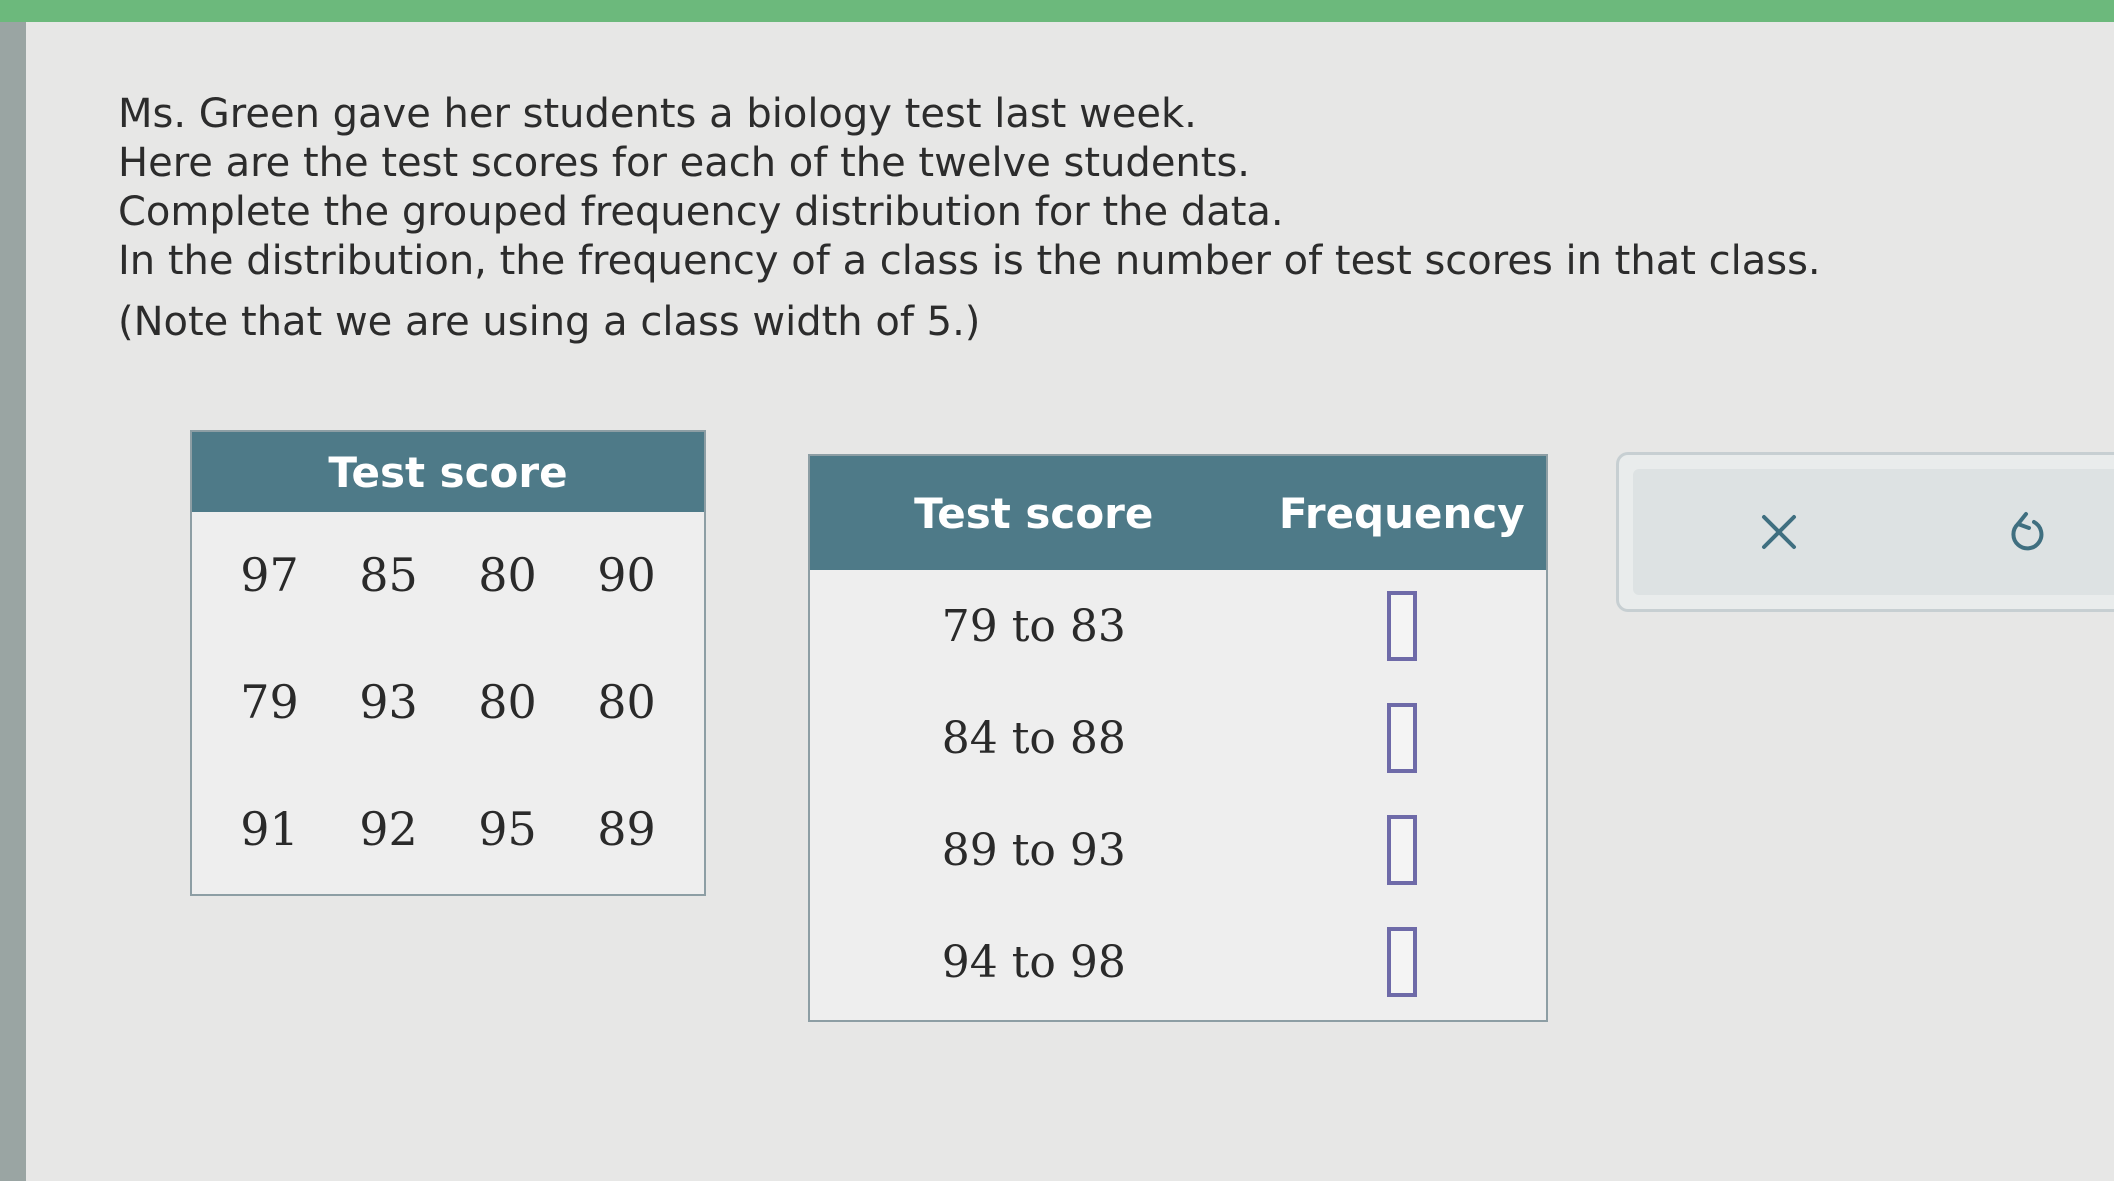  Describe the element at coordinates (1873, 532) in the screenshot. I see `answer-tools-inner` at that location.